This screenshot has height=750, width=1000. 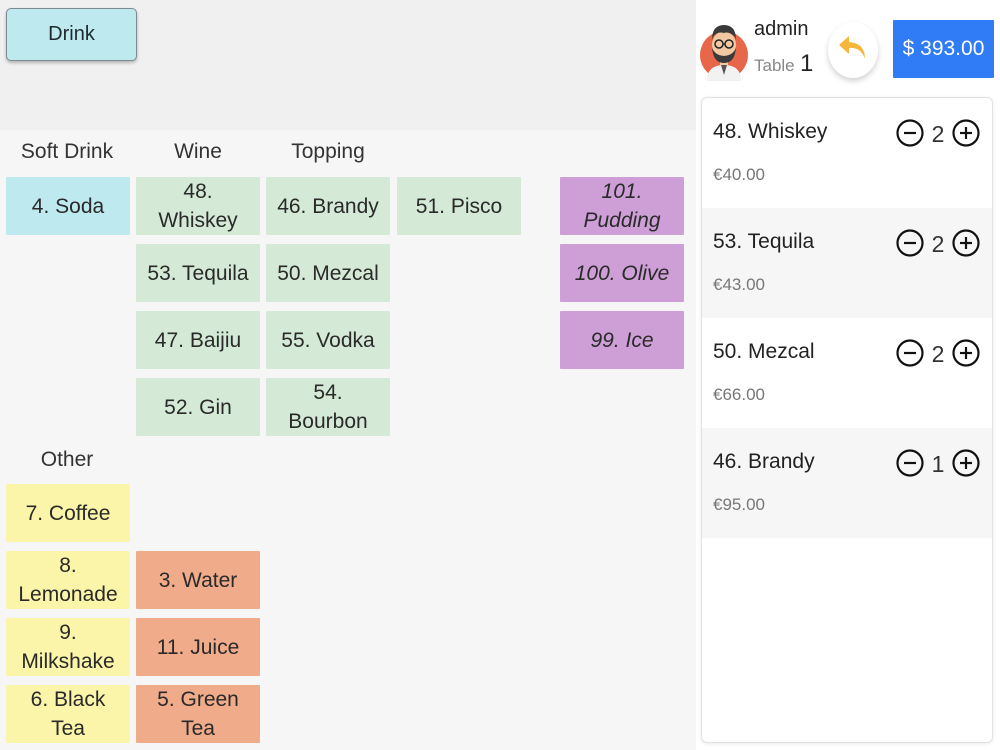 What do you see at coordinates (622, 340) in the screenshot?
I see `item-tile-ice: 99. Ice` at bounding box center [622, 340].